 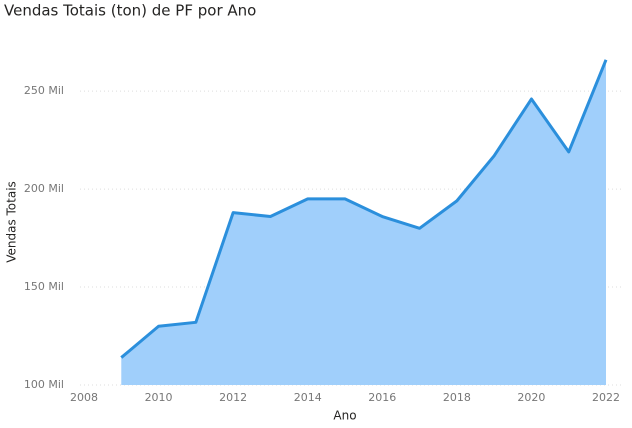 I want to click on x-tick-label: 2022, so click(x=606, y=397).